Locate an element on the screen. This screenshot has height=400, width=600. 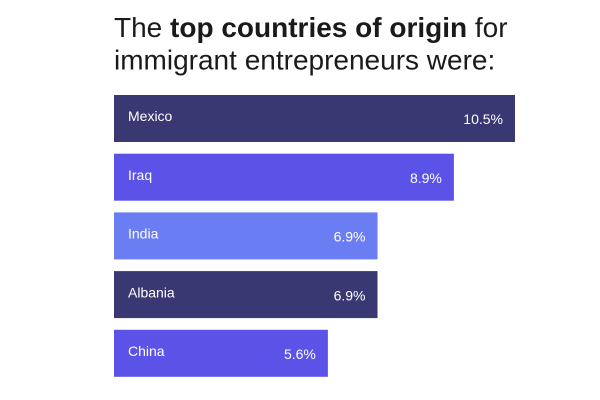
title-part: for is located at coordinates (487, 27).